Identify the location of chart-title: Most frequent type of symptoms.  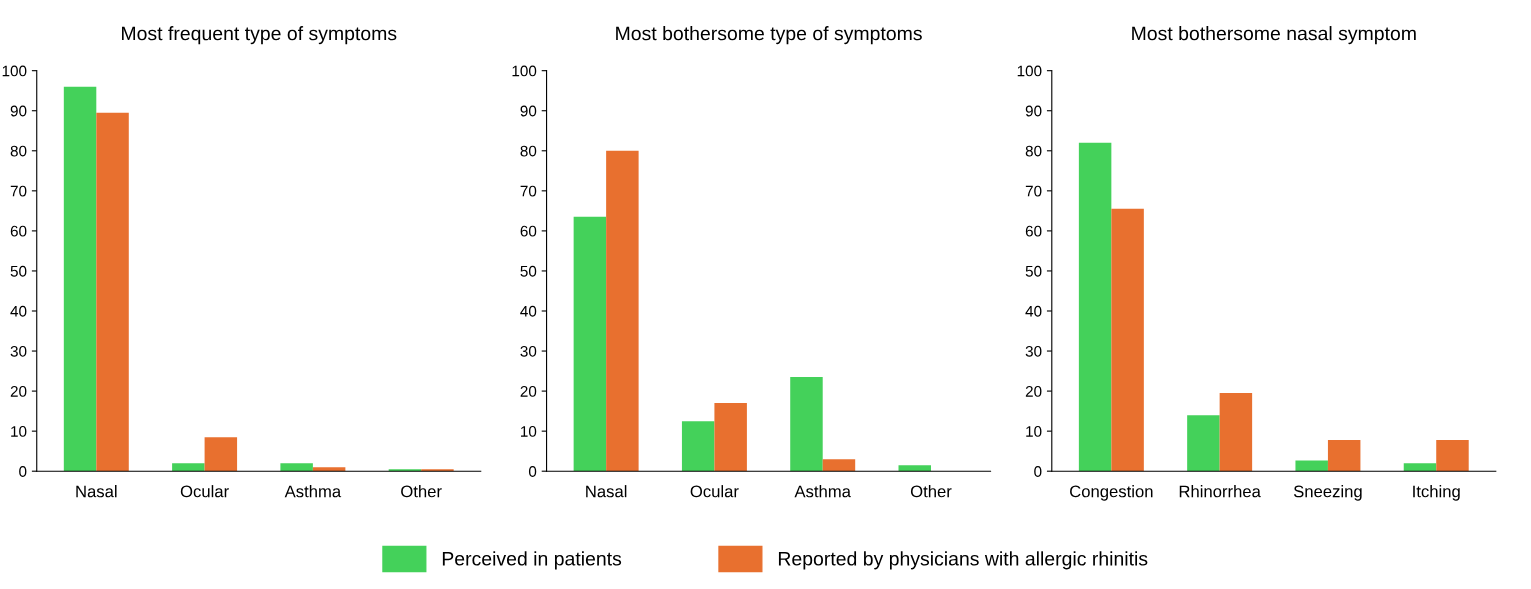
(259, 35).